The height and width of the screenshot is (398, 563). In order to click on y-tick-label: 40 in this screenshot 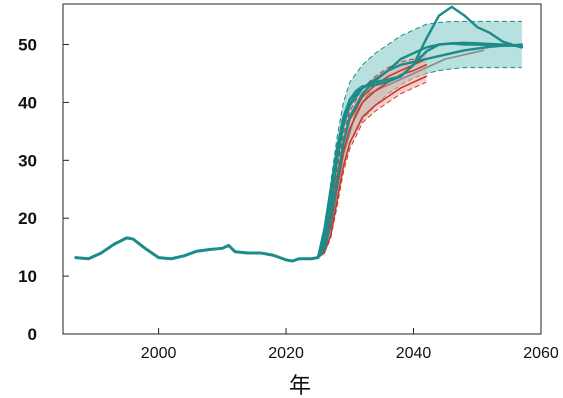, I will do `click(27, 102)`.